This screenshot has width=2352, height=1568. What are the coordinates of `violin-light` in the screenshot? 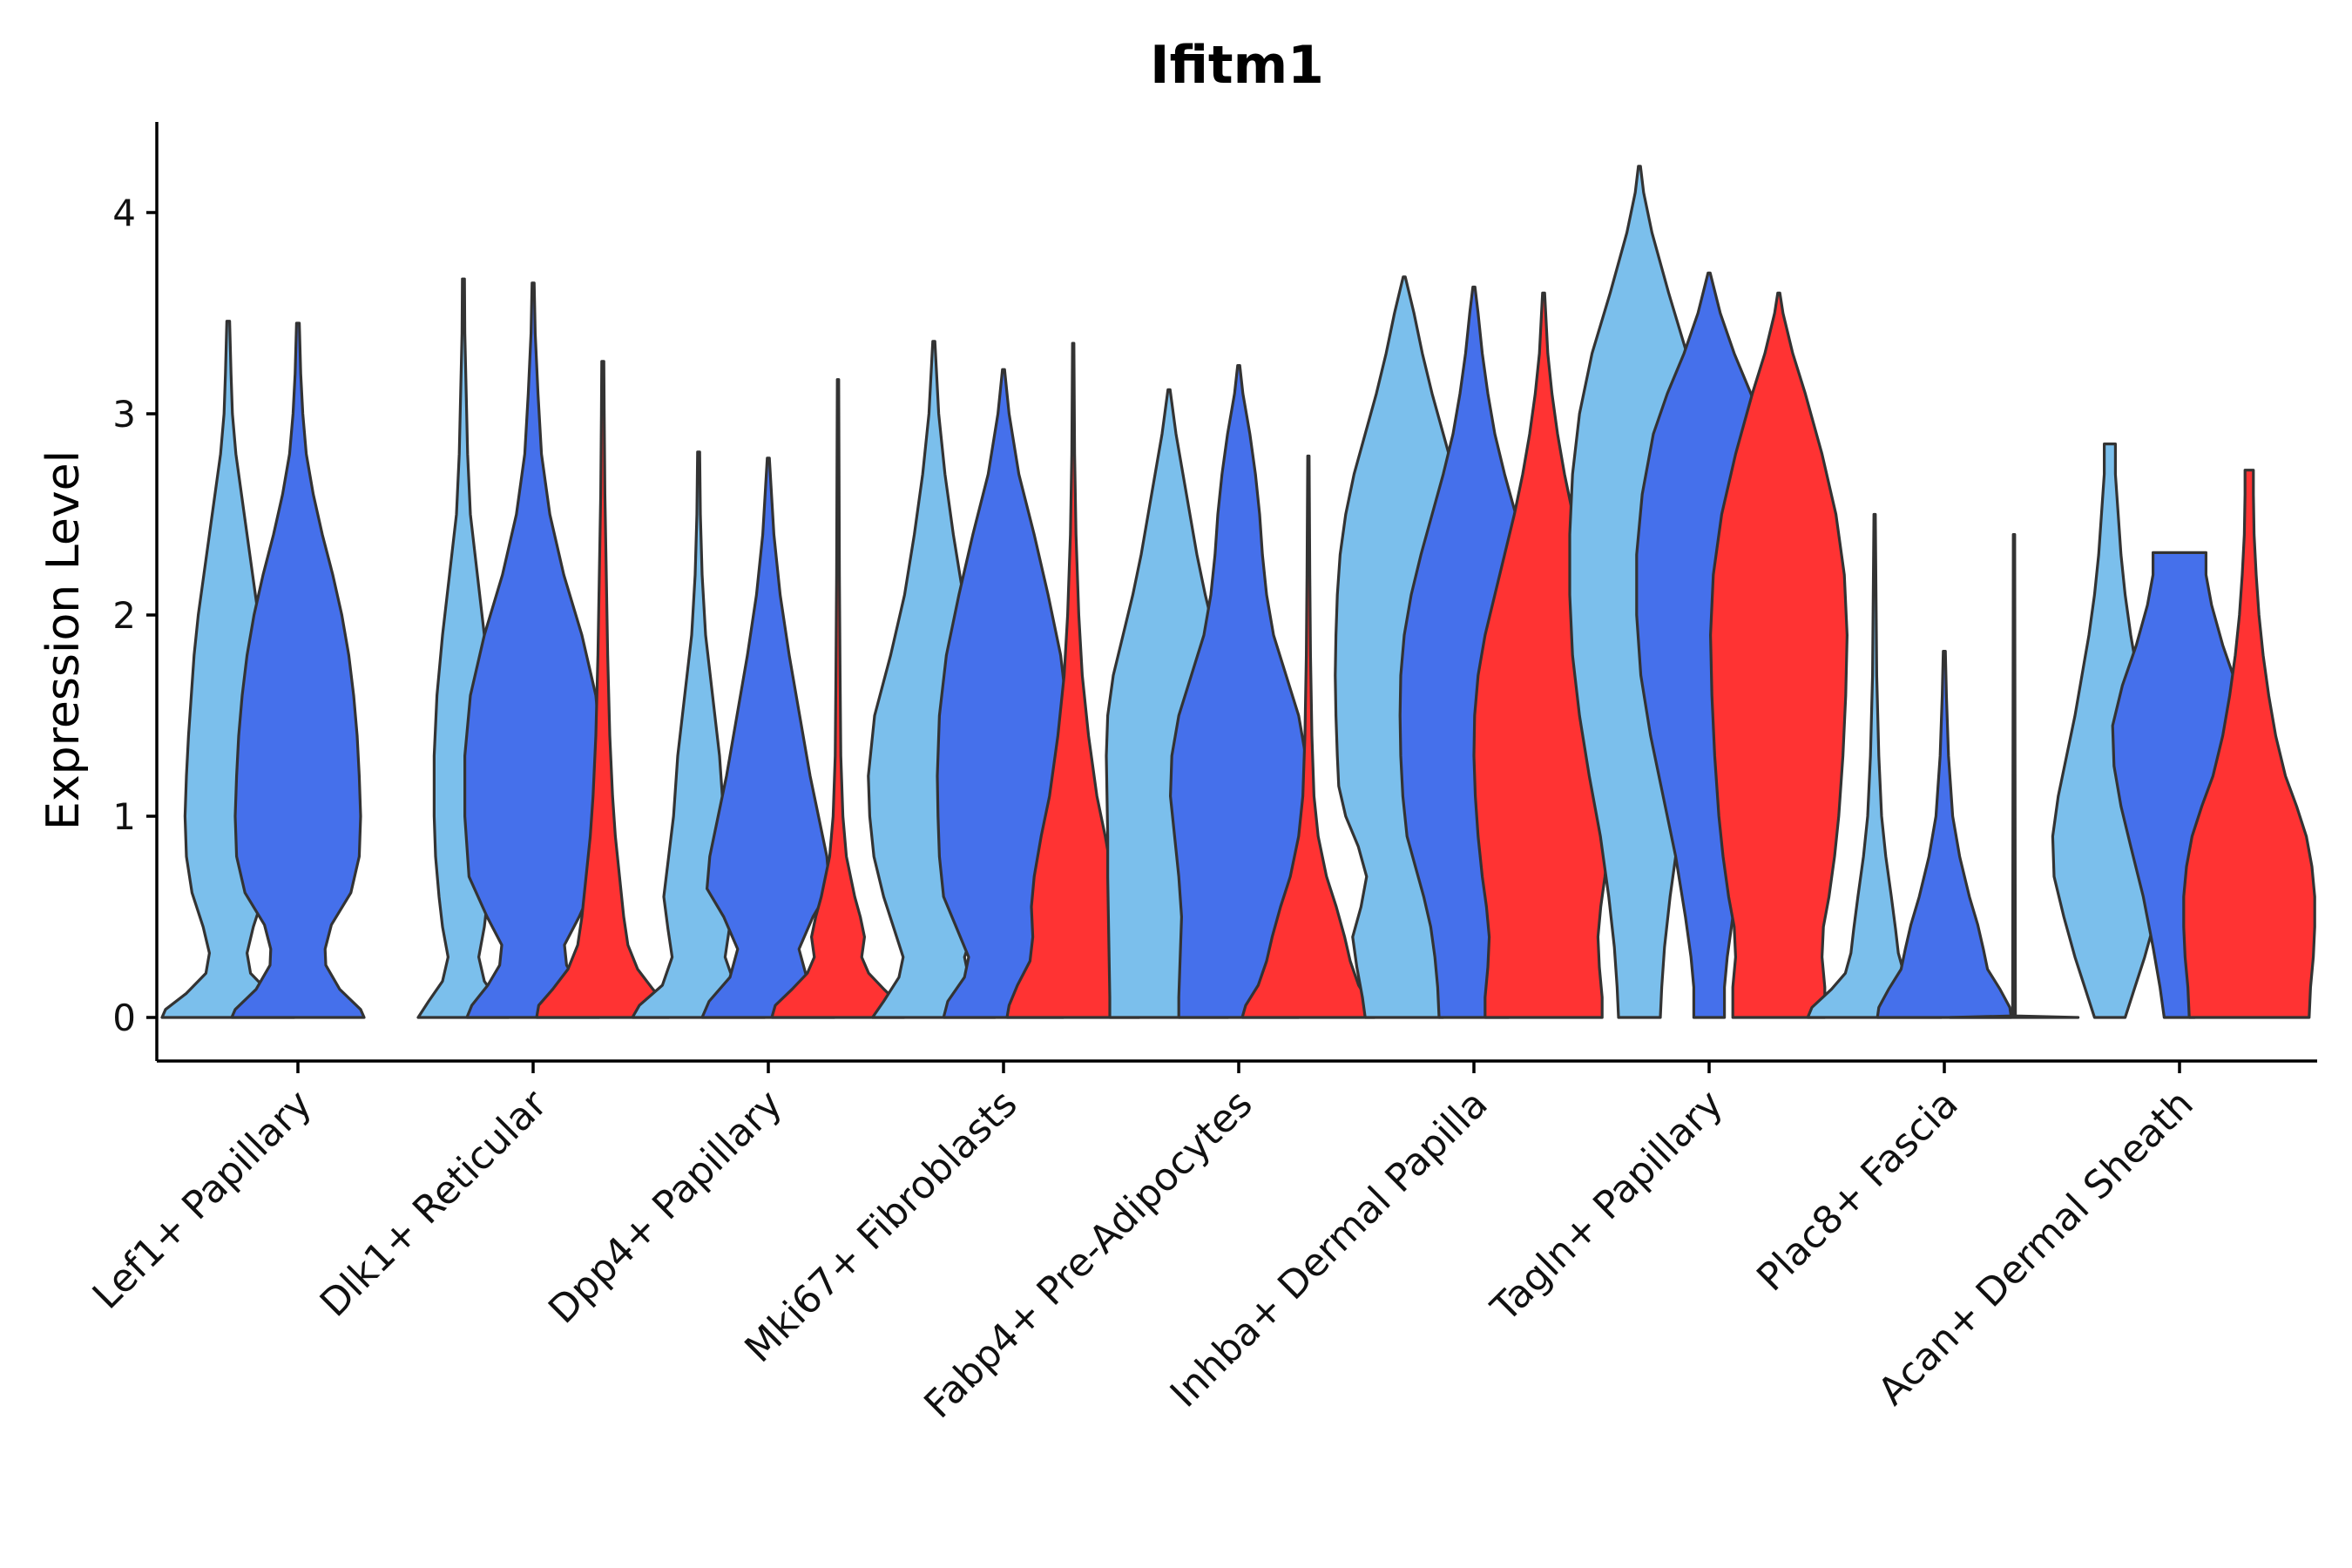 It's located at (1874, 766).